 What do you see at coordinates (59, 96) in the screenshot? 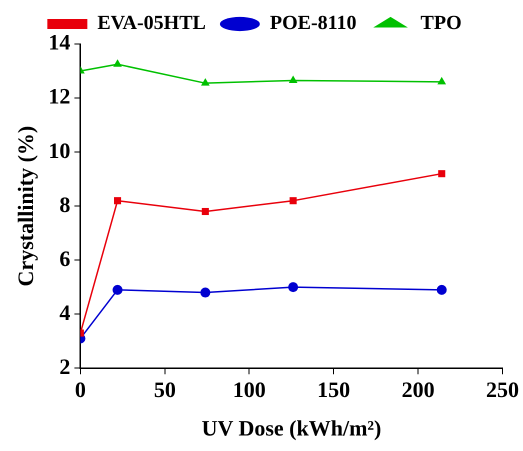
I see `y-tick-label: 12` at bounding box center [59, 96].